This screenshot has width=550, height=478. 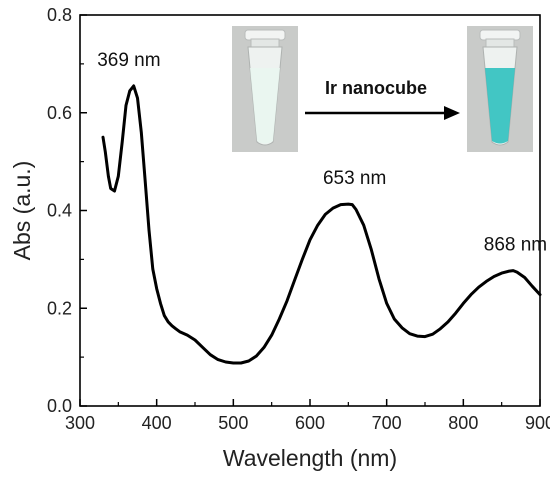 What do you see at coordinates (354, 178) in the screenshot?
I see `peak-label: 653 nm` at bounding box center [354, 178].